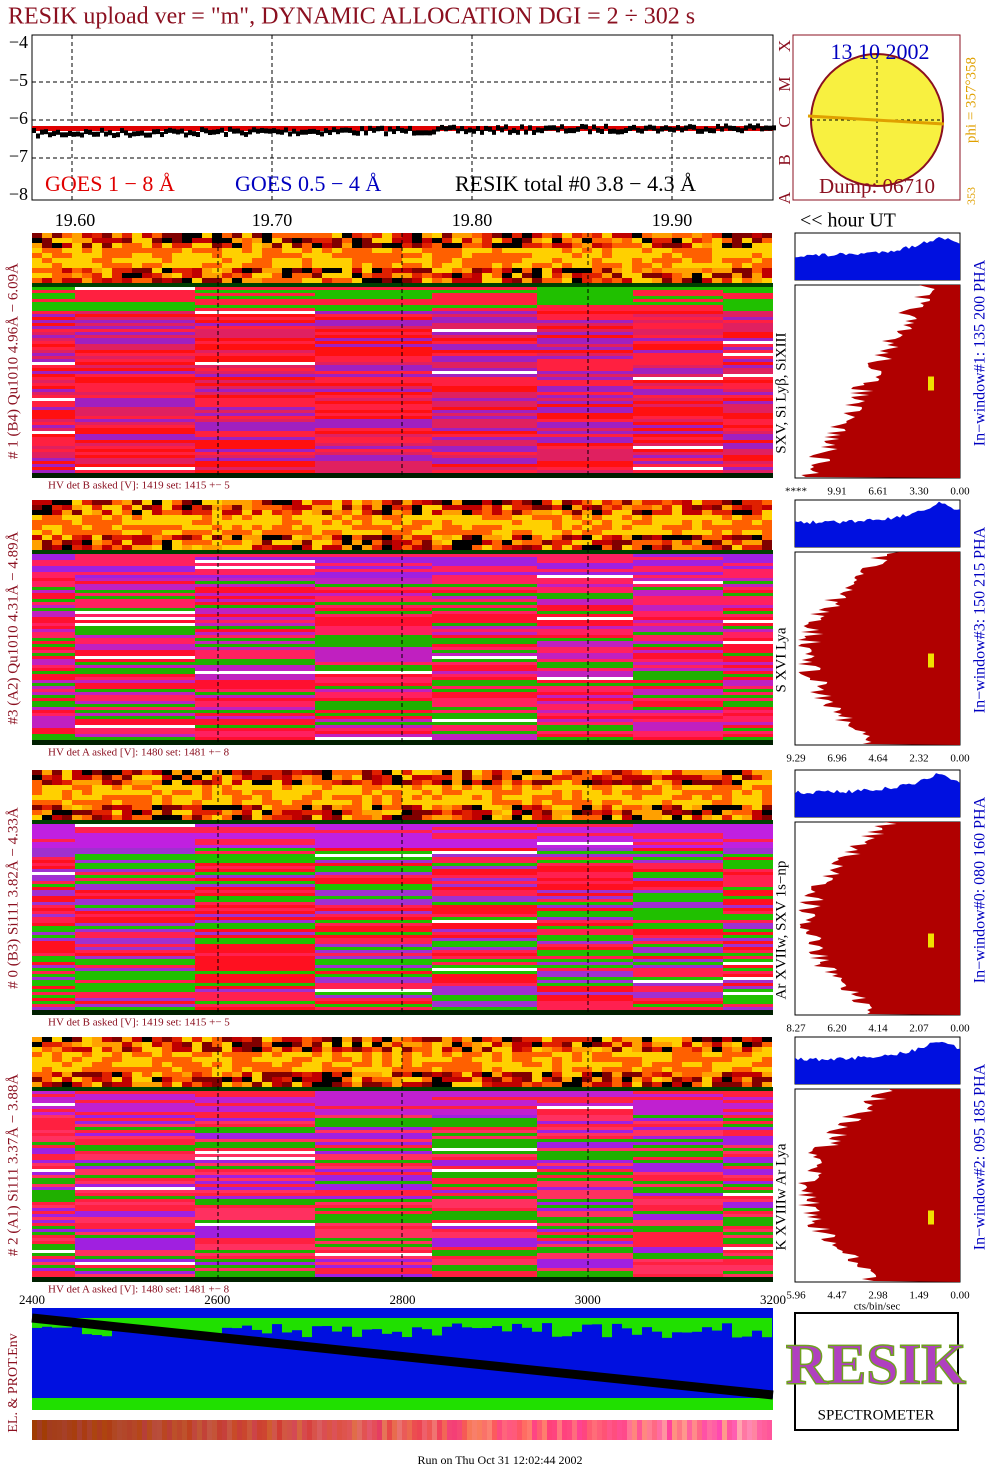 Image resolution: width=1004 pixels, height=1476 pixels. I want to click on hist-tick: ****, so click(796, 492).